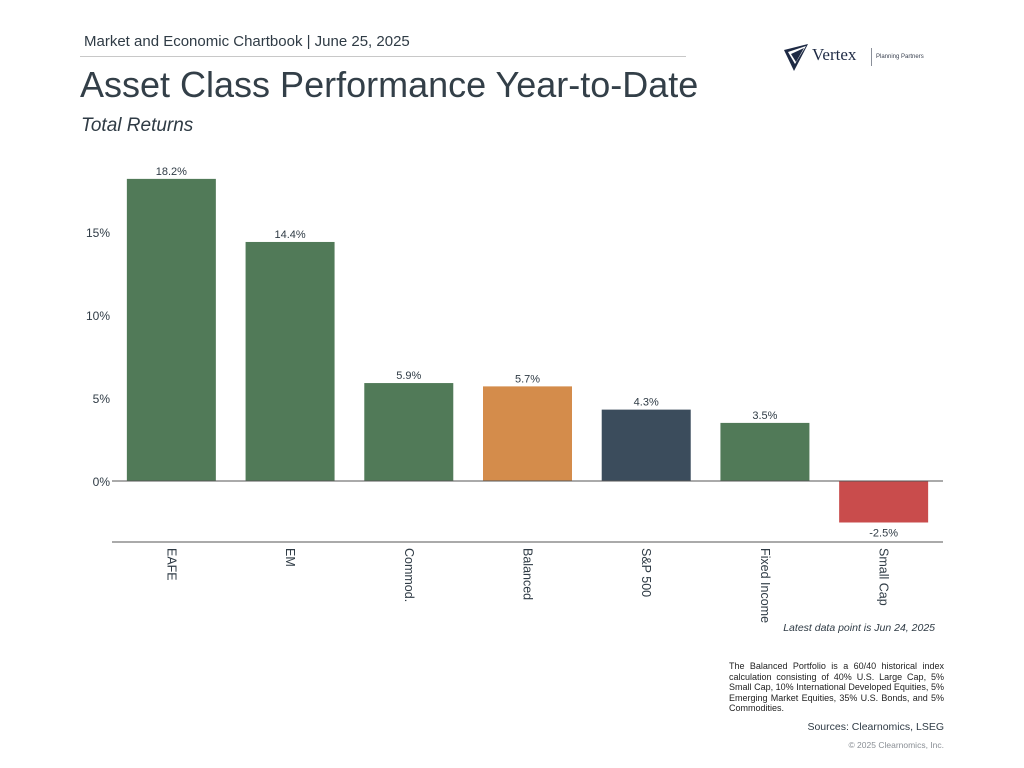 The width and height of the screenshot is (1024, 768). I want to click on latest-data-note: Latest data point is Jun 24, 2025, so click(859, 628).